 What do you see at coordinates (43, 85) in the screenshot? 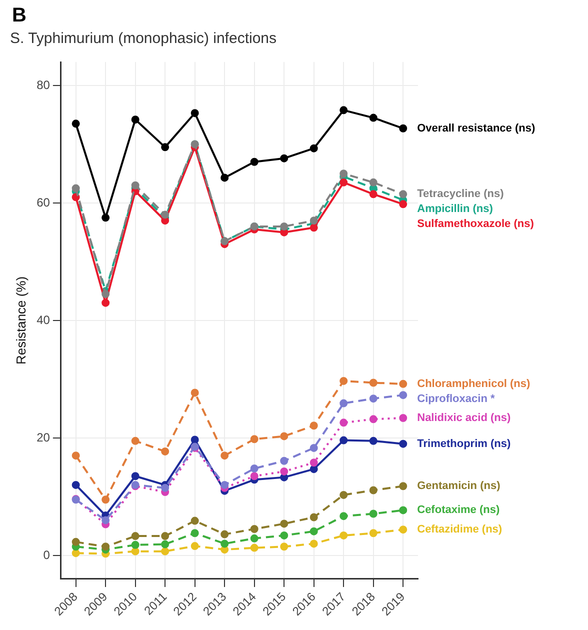
I see `y-tick-label: 80` at bounding box center [43, 85].